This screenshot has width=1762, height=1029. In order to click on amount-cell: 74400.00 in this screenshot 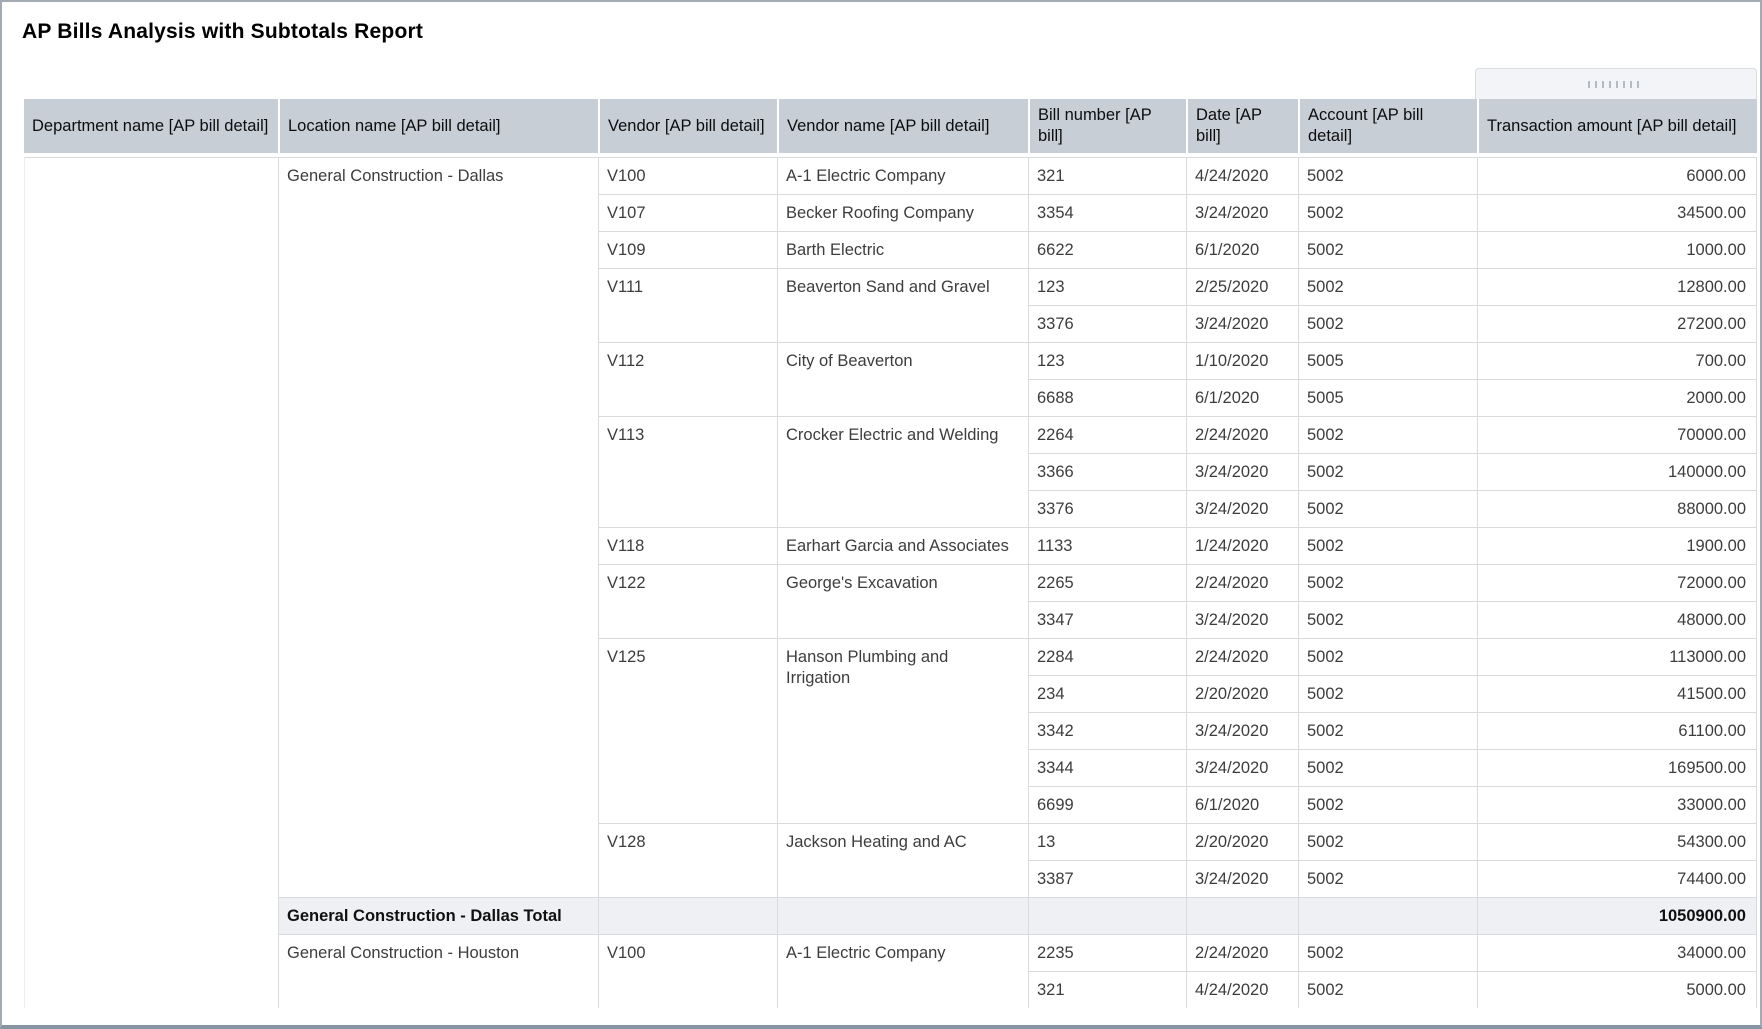, I will do `click(1617, 878)`.